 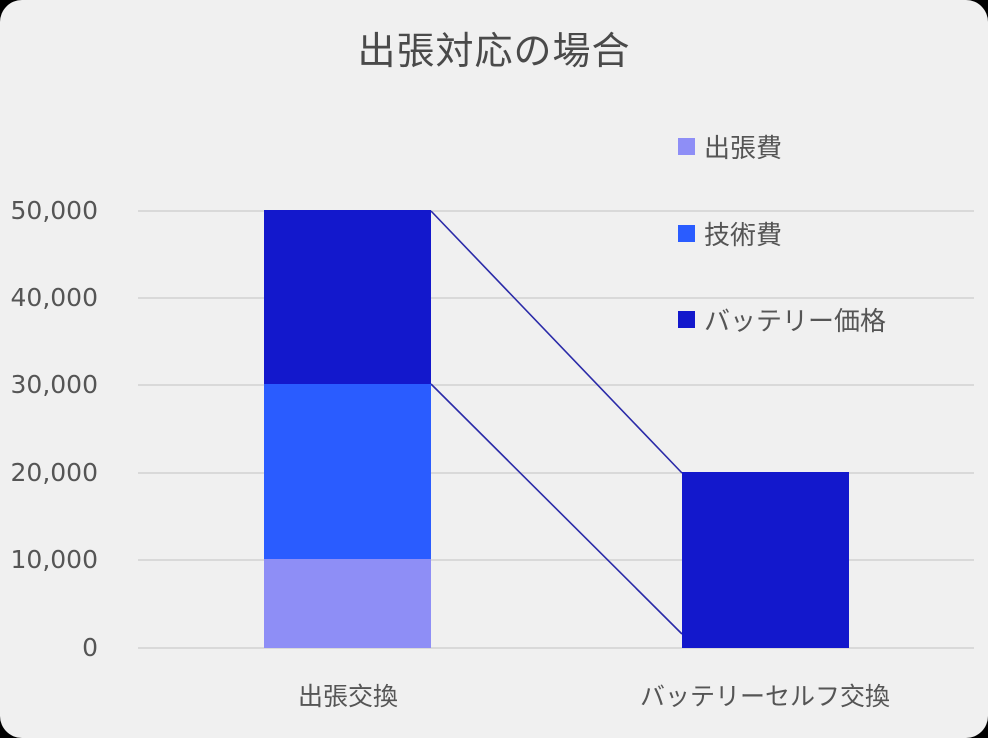 I want to click on x-axis-label: バッテリーセルフ交換, so click(x=764, y=696).